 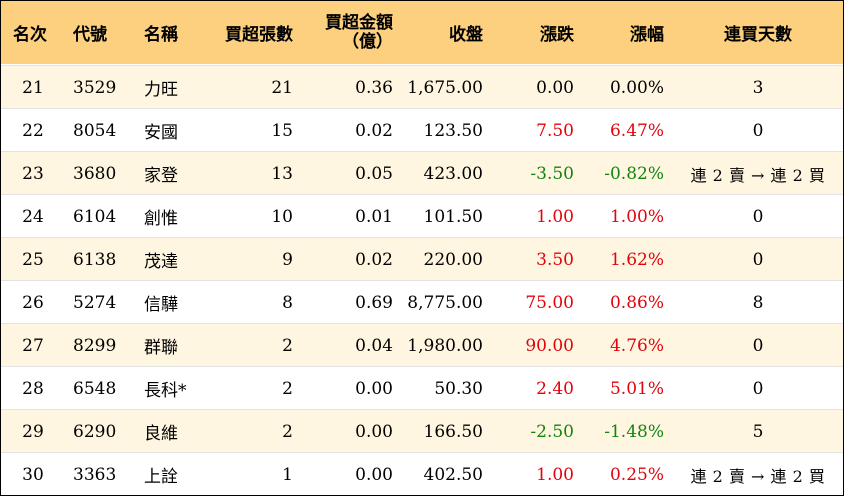 What do you see at coordinates (161, 176) in the screenshot?
I see `name-cell: 家登` at bounding box center [161, 176].